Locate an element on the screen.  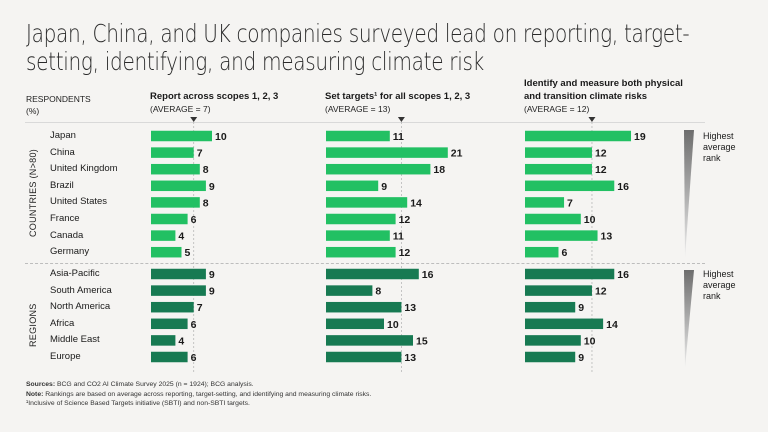
row-label-united-states: United States is located at coordinates (79, 202).